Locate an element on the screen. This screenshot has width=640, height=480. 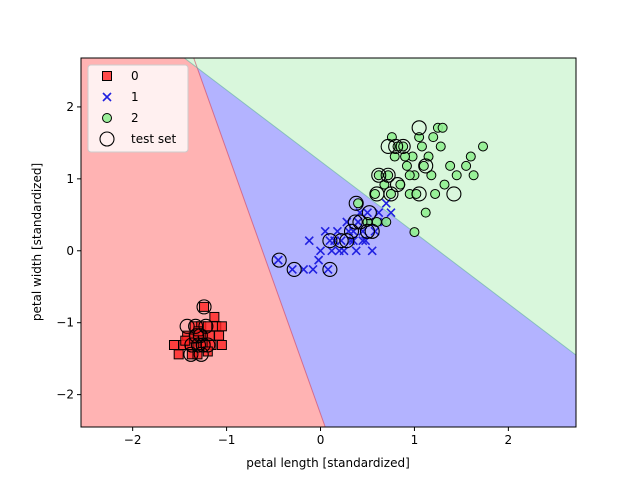
x-tick-label: −1 is located at coordinates (227, 440).